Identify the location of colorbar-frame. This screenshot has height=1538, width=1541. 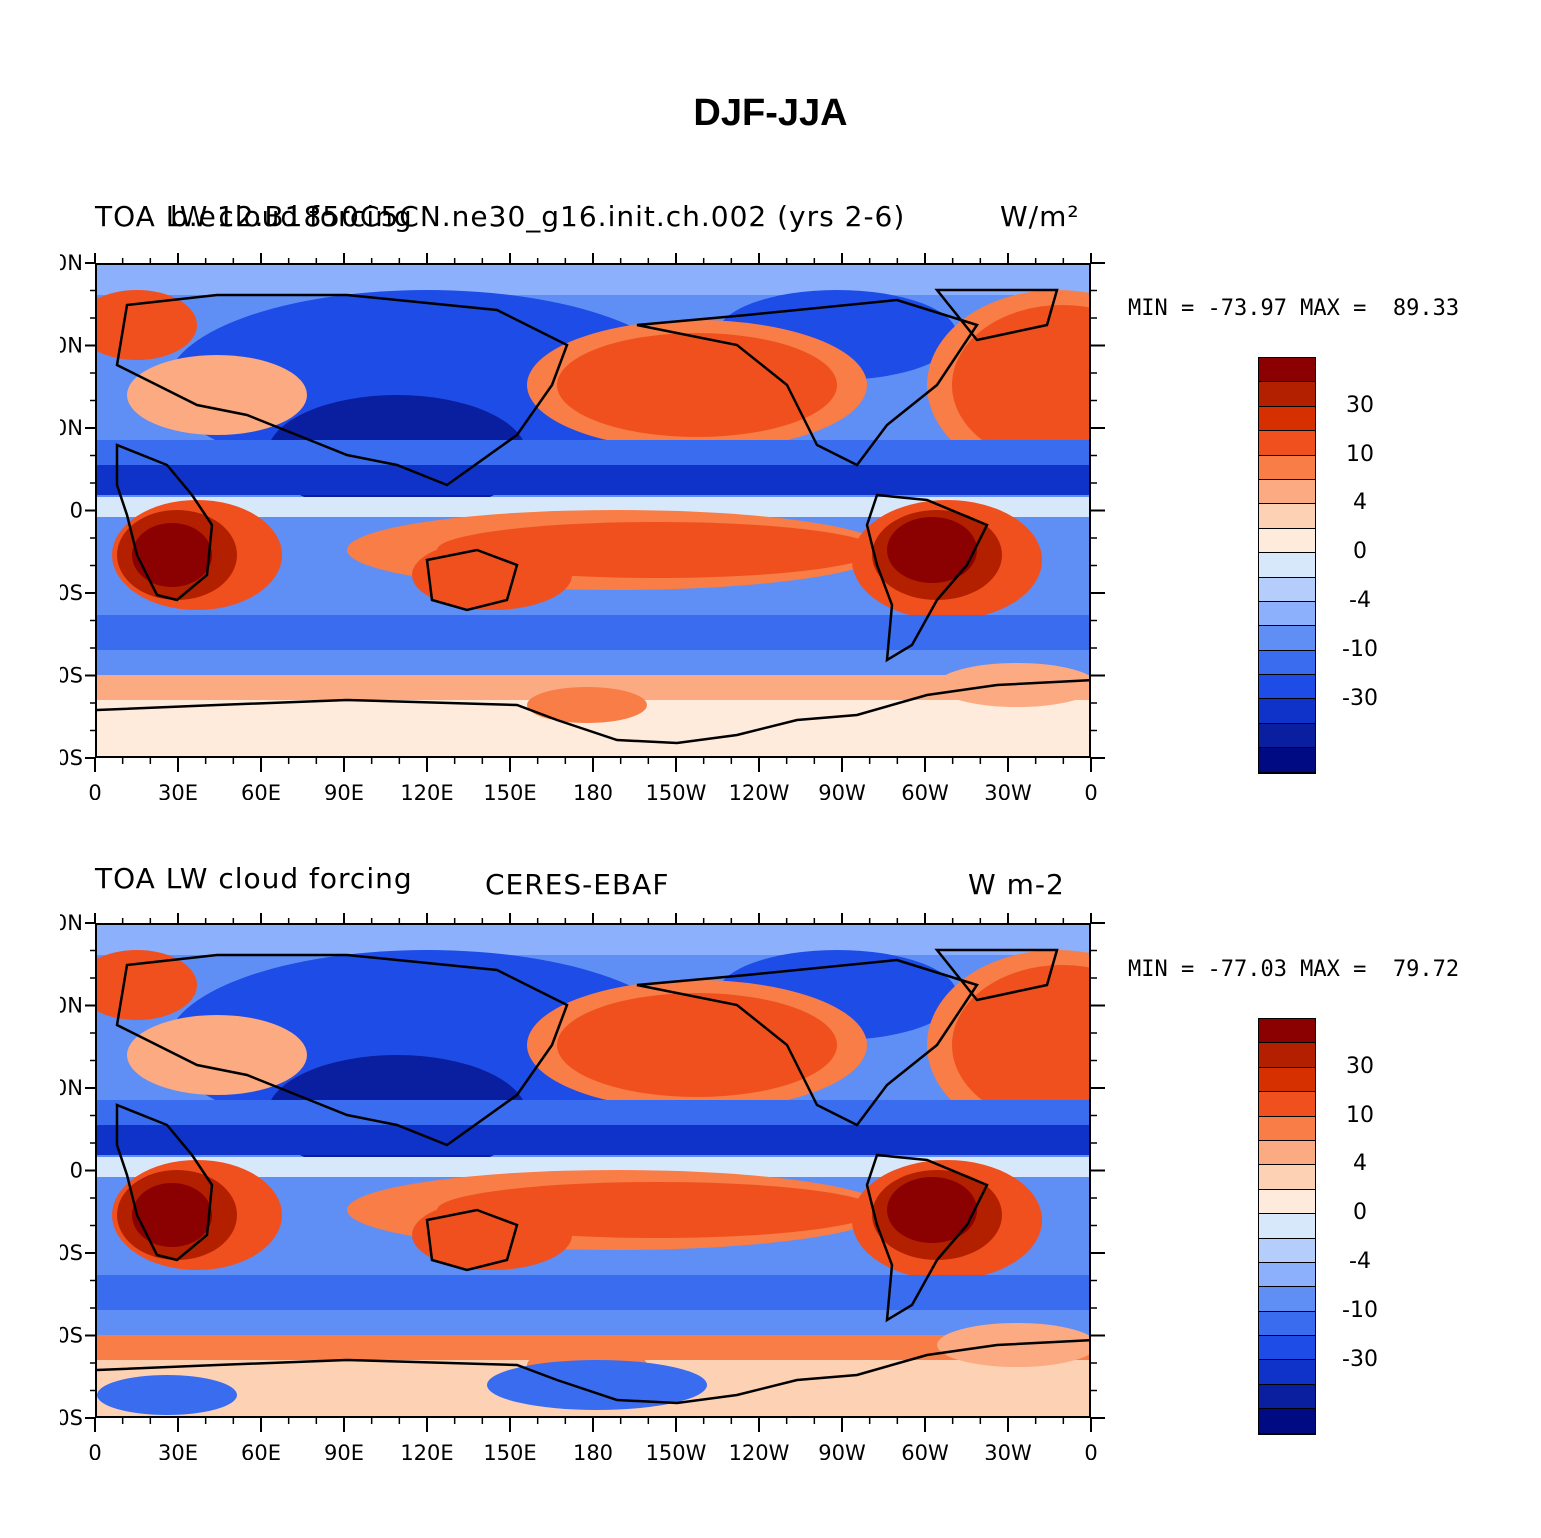
(1287, 565).